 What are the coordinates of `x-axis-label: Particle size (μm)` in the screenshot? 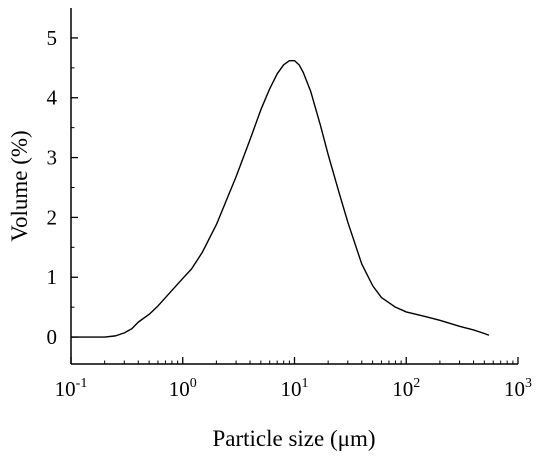 It's located at (293, 438).